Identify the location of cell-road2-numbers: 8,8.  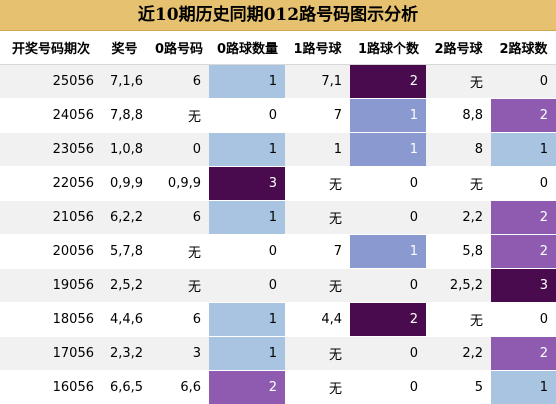
(458, 116).